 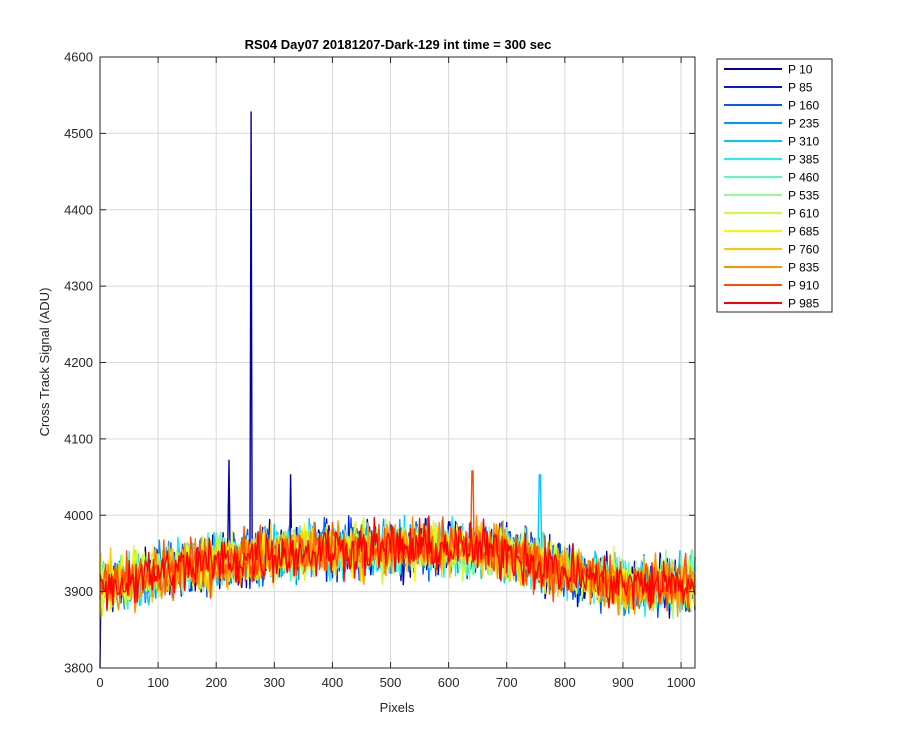 I want to click on y-tick-label: 4200, so click(x=78, y=362).